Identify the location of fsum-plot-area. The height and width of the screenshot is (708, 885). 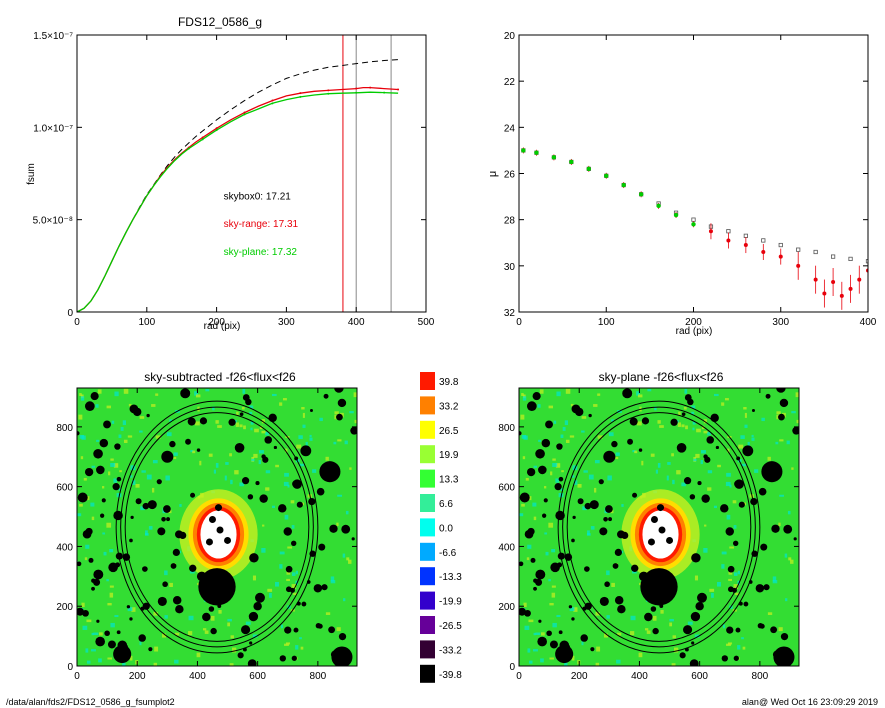
(238, 173).